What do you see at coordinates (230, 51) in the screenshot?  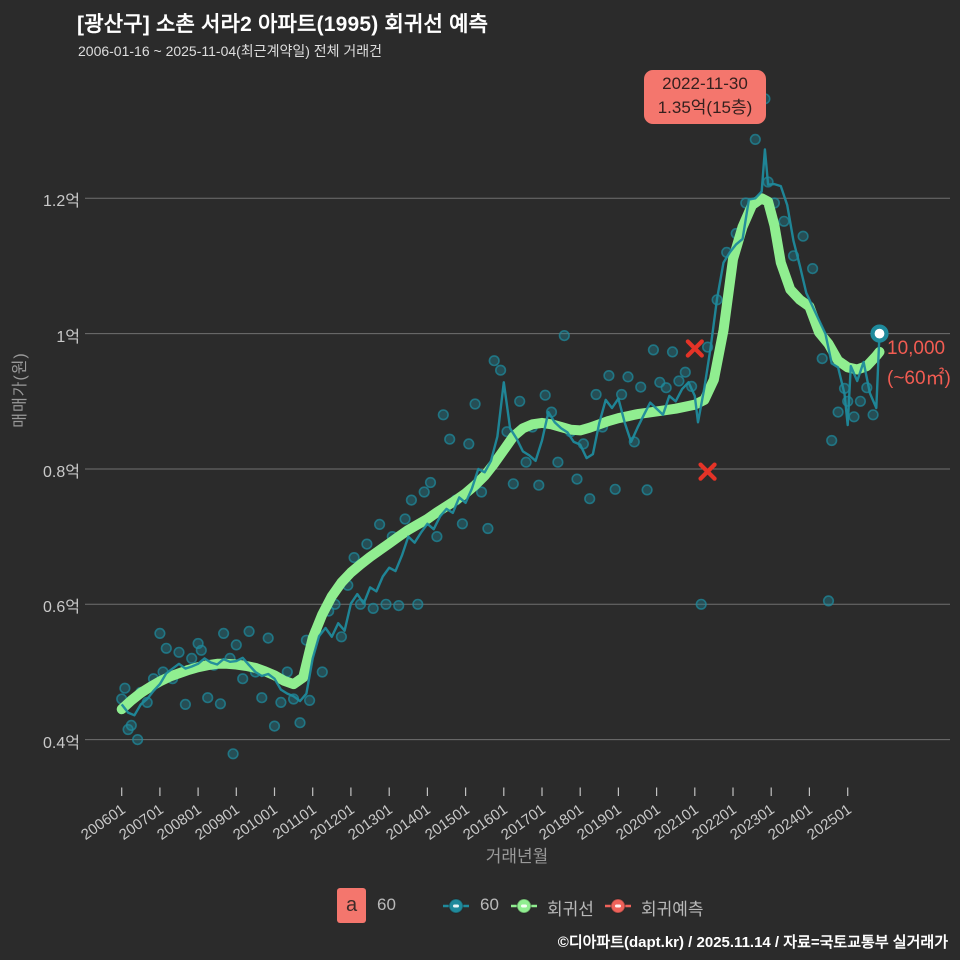 I see `page-subtitle: 2006-01-16 ~ 2025-11-04(최근계약일) 전체 거래건` at bounding box center [230, 51].